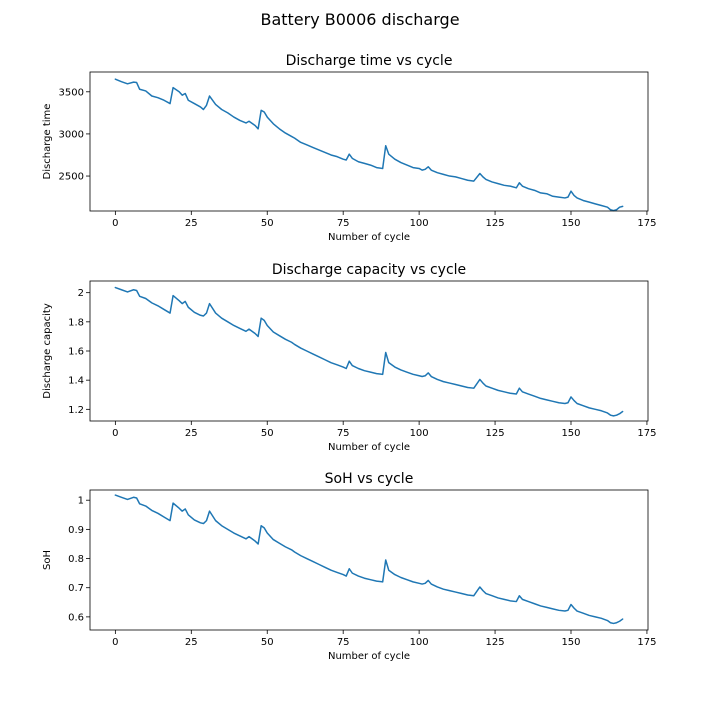 This screenshot has height=724, width=720. Describe the element at coordinates (343, 642) in the screenshot. I see `plot3-xtick-label: 75` at that location.